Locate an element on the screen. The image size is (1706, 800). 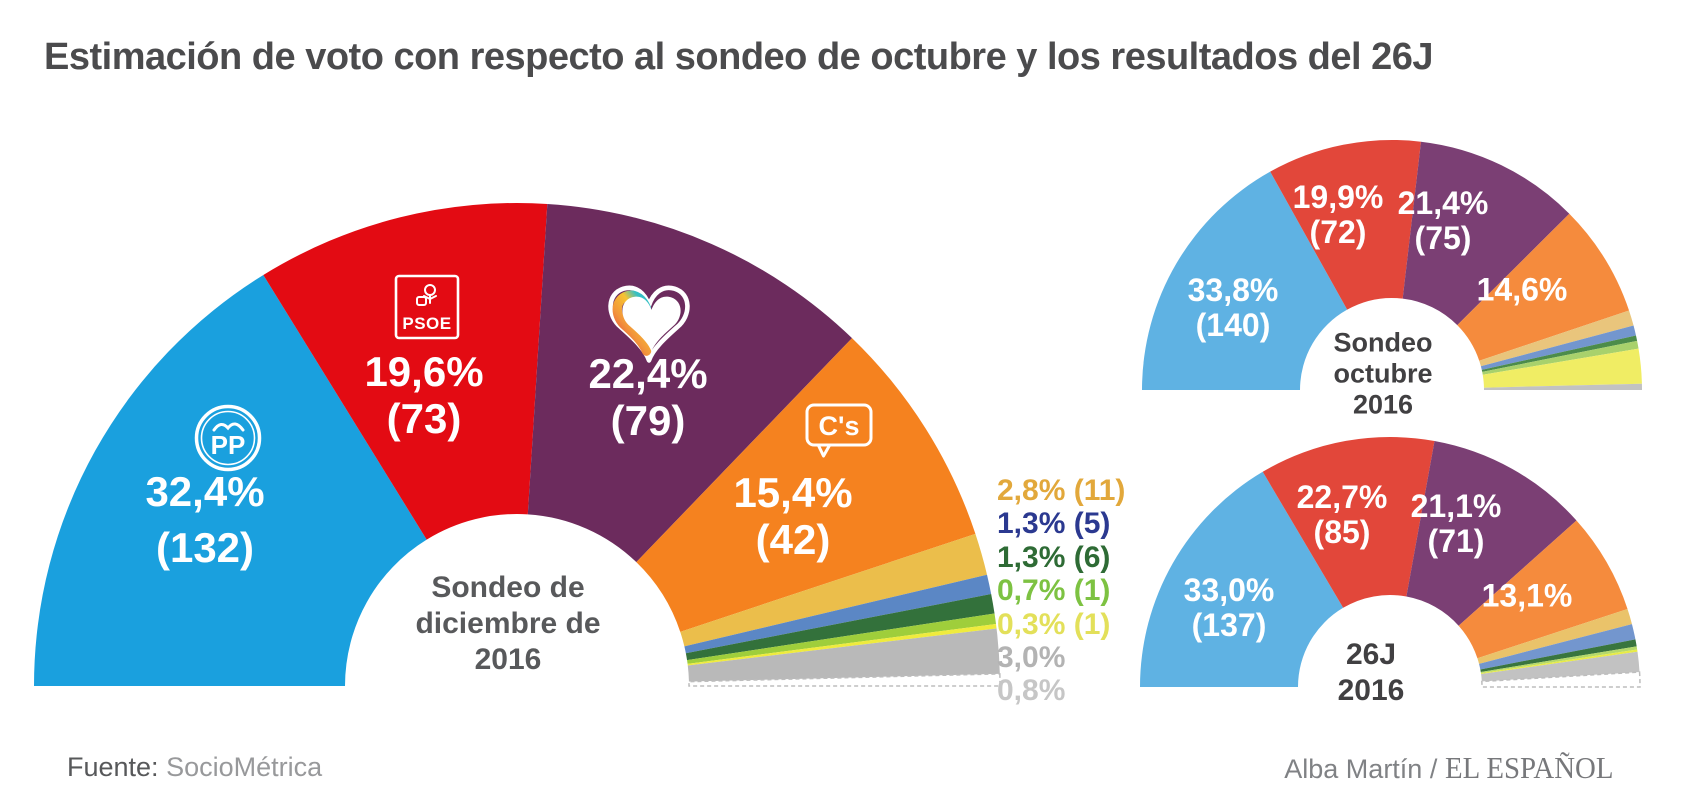
author-credit: Alba Martín / EL ESPAÑOL is located at coordinates (1455, 768).